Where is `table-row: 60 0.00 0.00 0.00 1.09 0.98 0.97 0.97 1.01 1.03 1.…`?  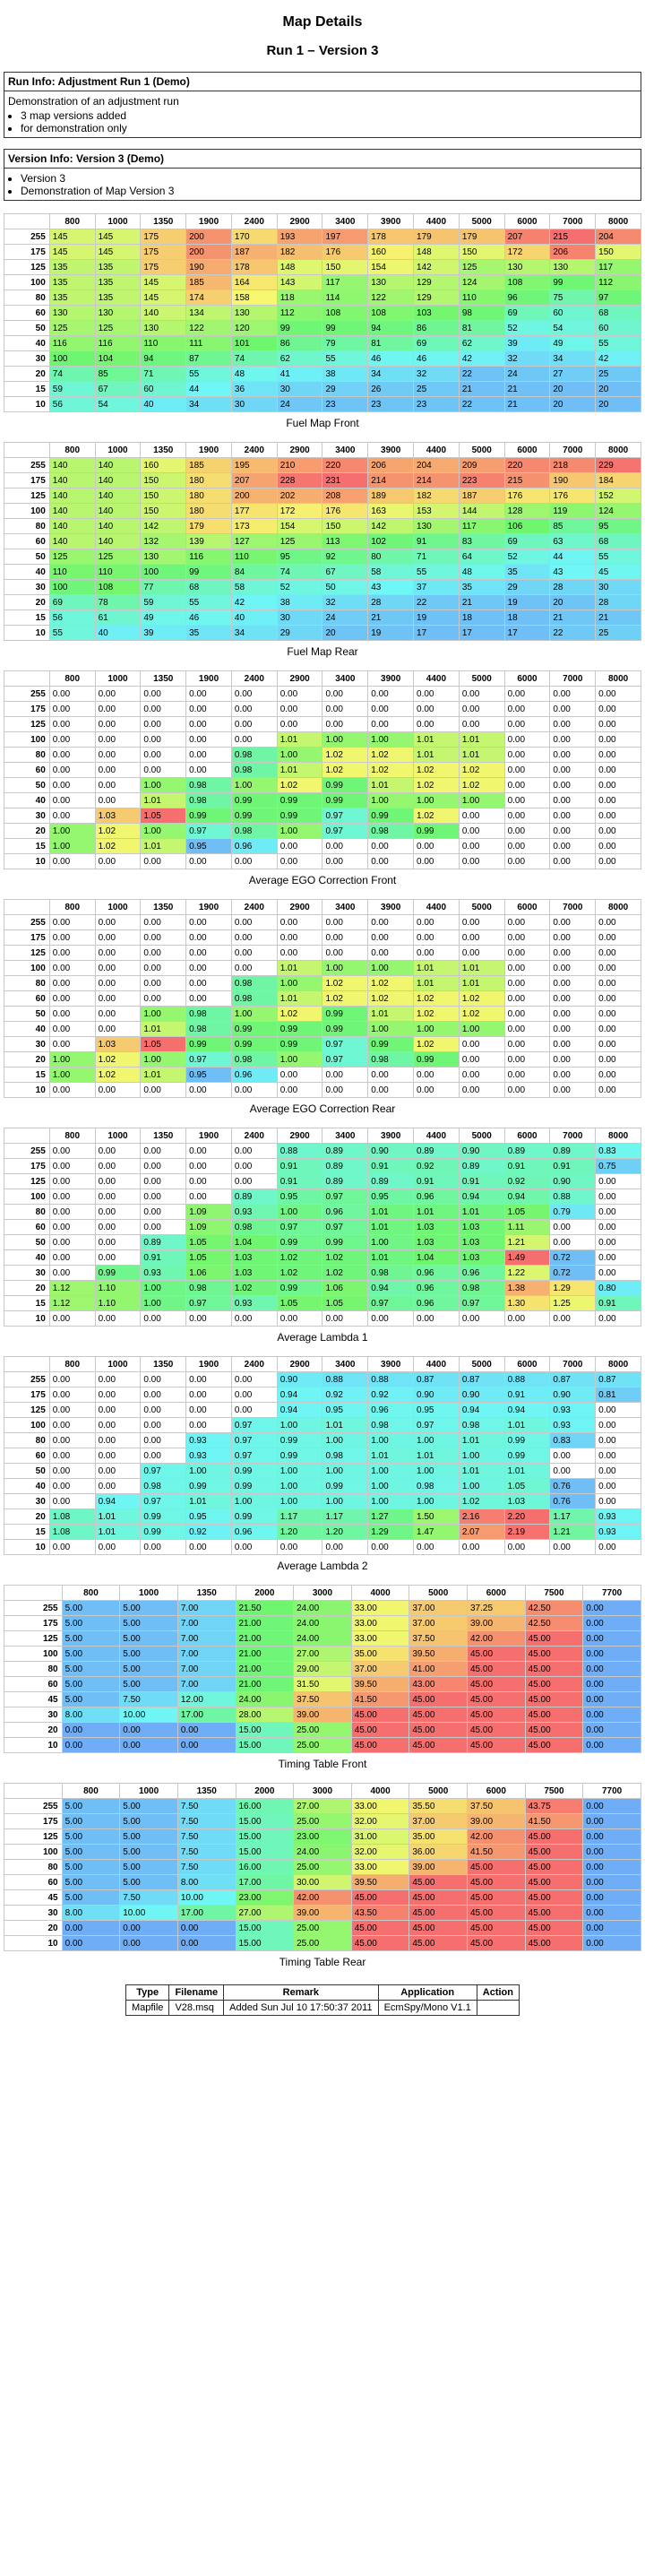
table-row: 60 0.00 0.00 0.00 1.09 0.98 0.97 0.97 1.01 1.03 1.… is located at coordinates (322, 1227).